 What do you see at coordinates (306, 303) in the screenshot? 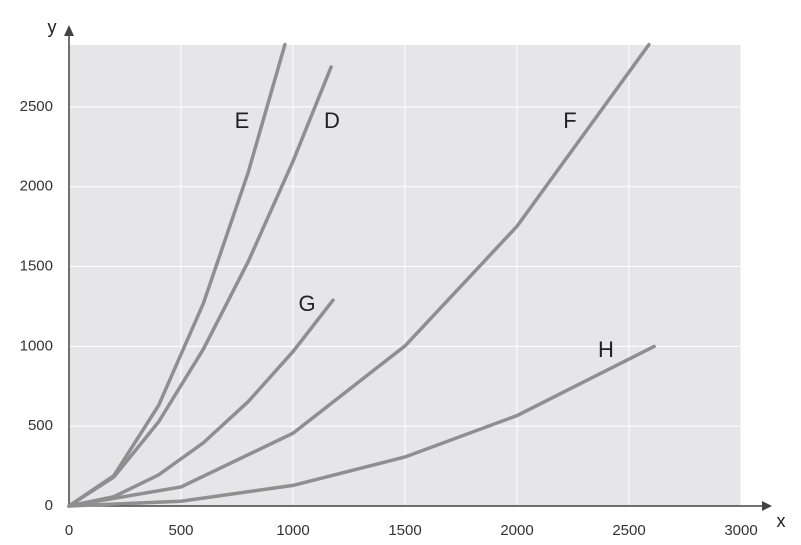
I see `series-label: G` at bounding box center [306, 303].